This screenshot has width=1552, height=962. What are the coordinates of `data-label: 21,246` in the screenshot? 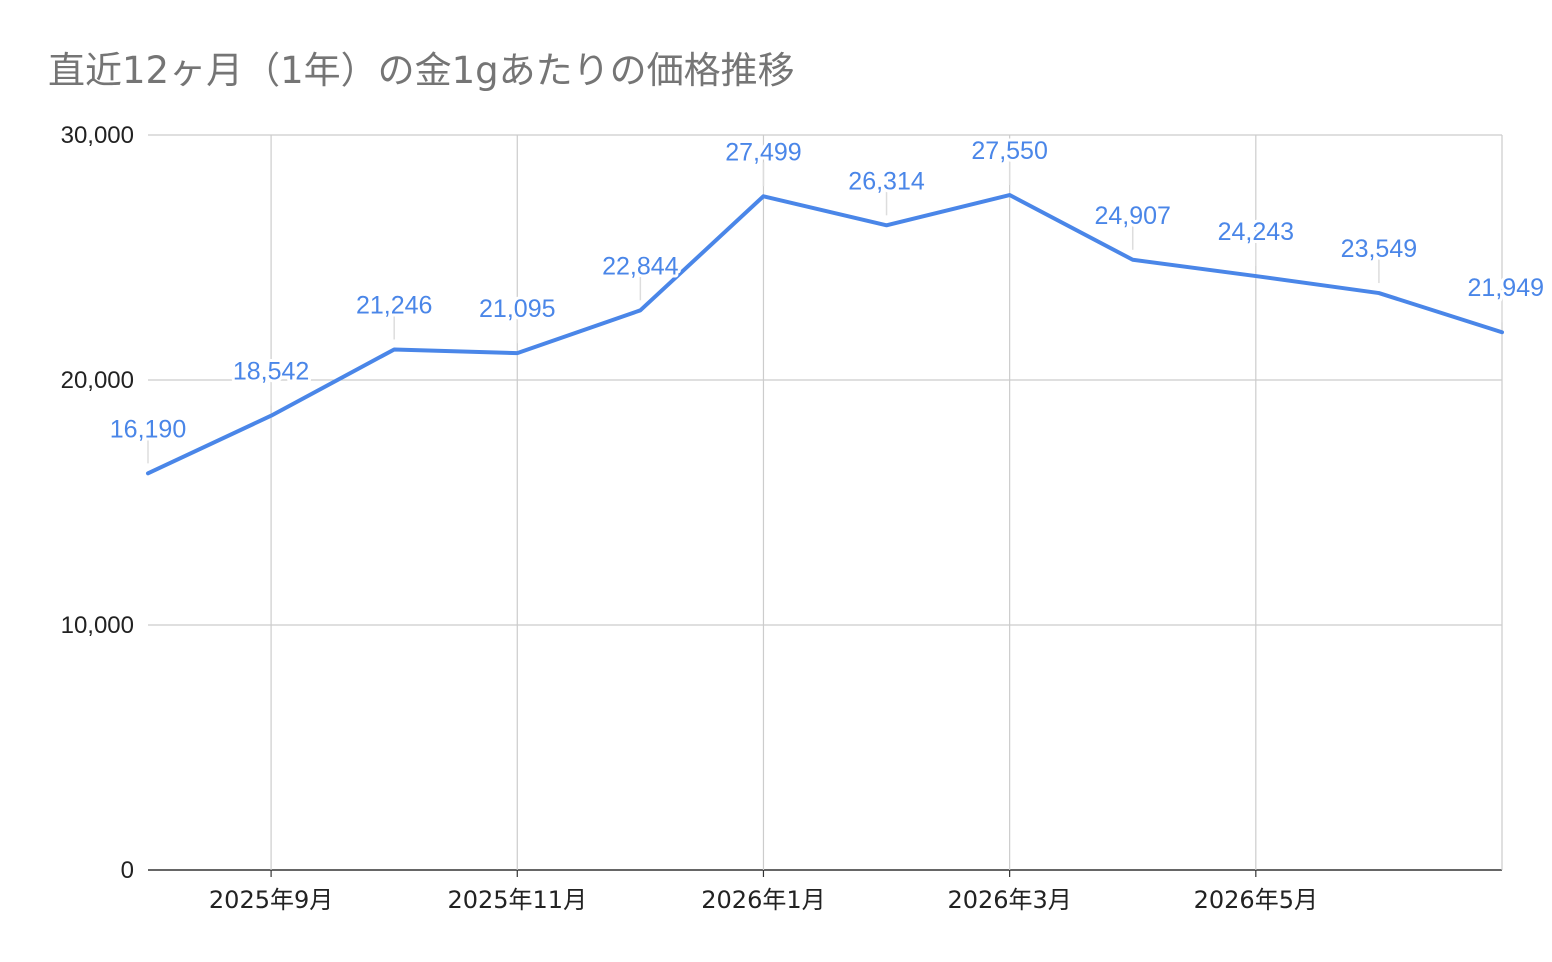 It's located at (394, 305).